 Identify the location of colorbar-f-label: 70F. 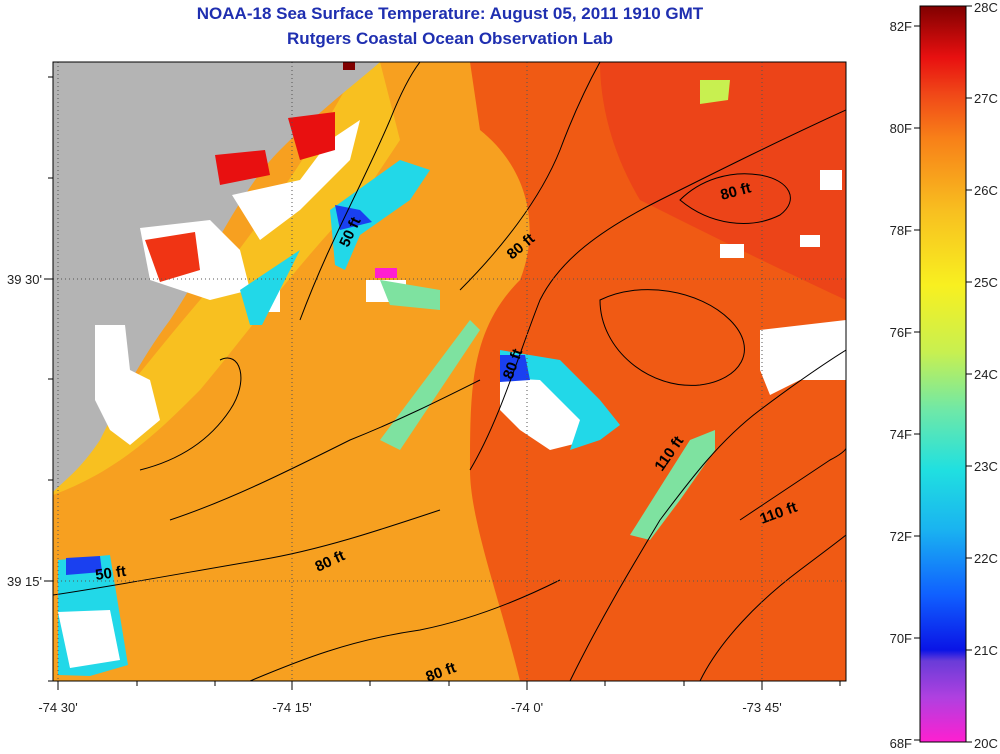
(901, 638).